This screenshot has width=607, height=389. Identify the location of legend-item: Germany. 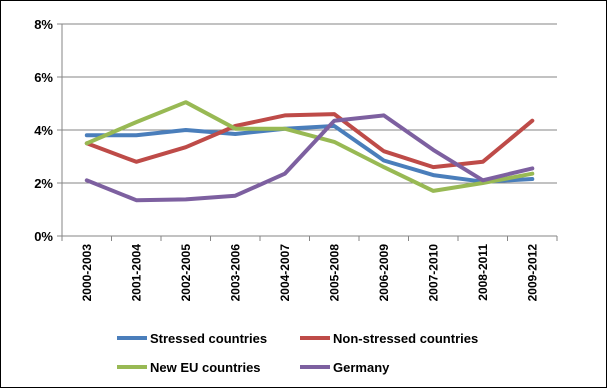
(345, 367).